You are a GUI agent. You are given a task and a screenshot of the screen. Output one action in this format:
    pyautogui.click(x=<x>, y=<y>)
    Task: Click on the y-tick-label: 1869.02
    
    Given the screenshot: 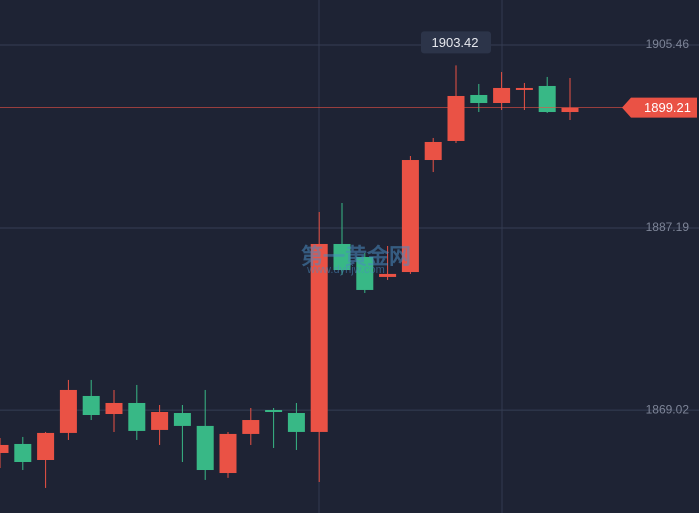 What is the action you would take?
    pyautogui.click(x=668, y=409)
    